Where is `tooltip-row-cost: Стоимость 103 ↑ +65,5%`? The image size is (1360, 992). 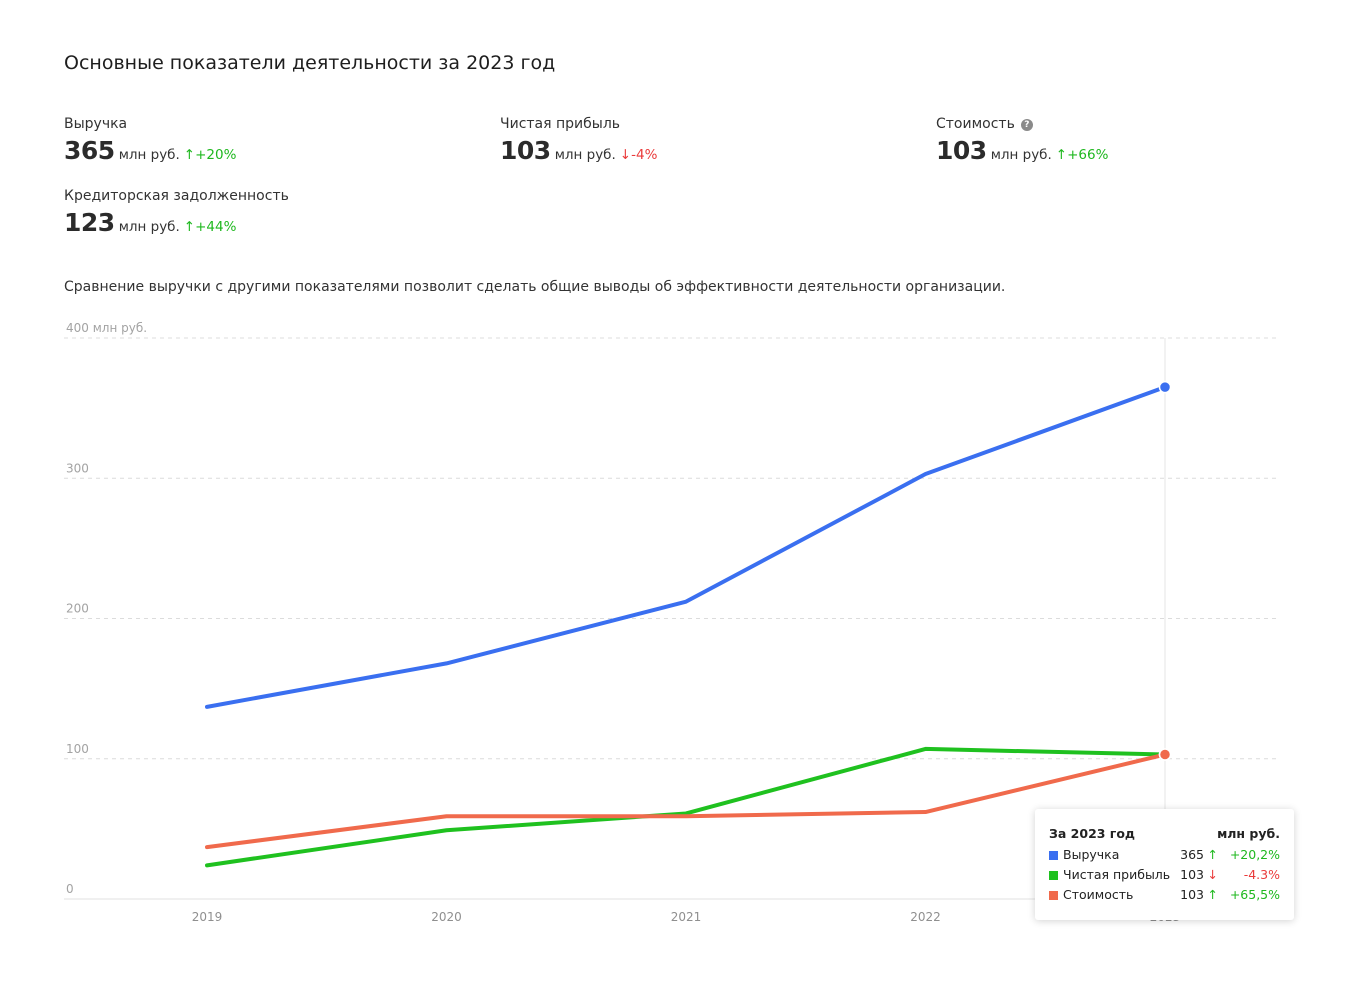 tooltip-row-cost: Стоимость 103 ↑ +65,5% is located at coordinates (1164, 896).